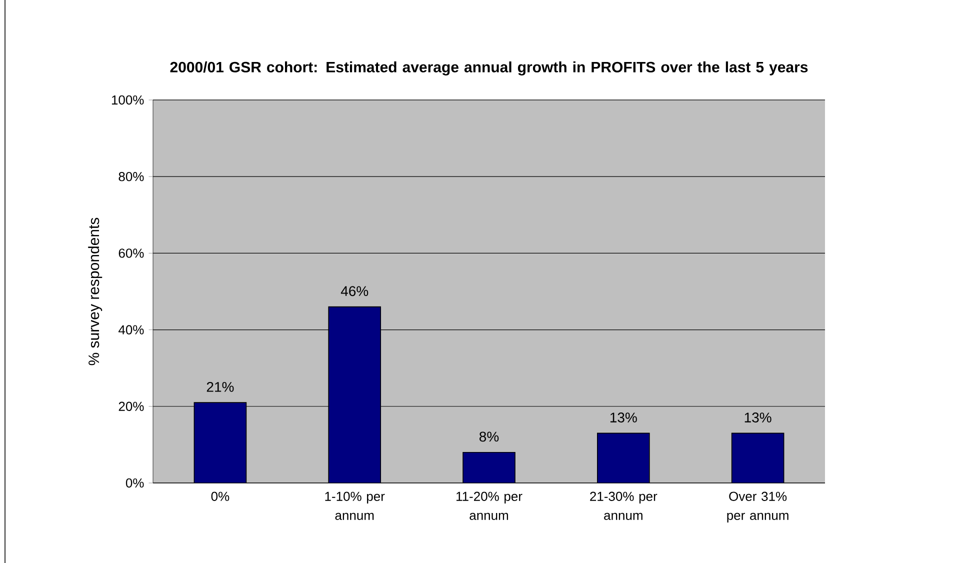  I want to click on y-tick-label: 60%, so click(131, 253).